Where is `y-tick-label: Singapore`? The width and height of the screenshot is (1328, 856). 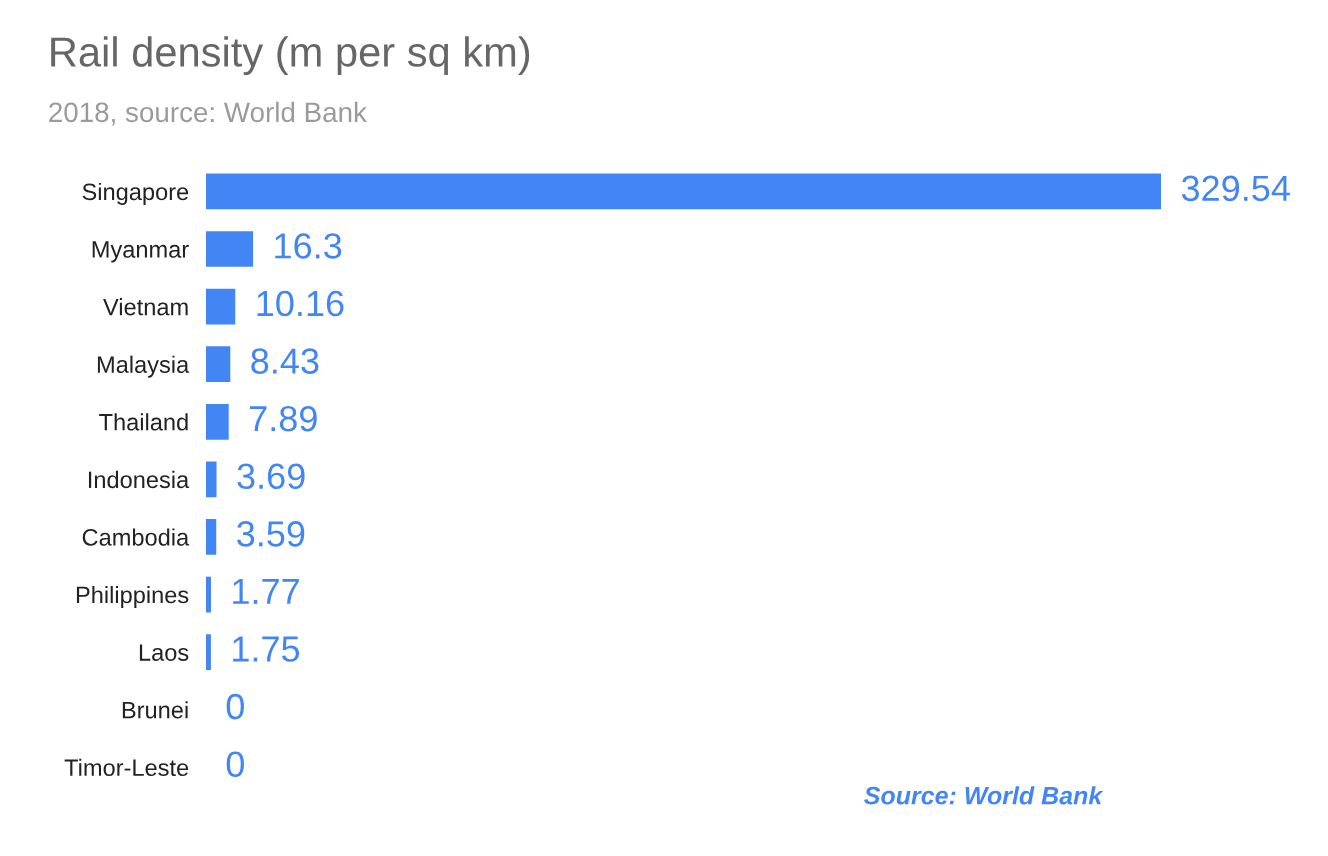 y-tick-label: Singapore is located at coordinates (135, 193).